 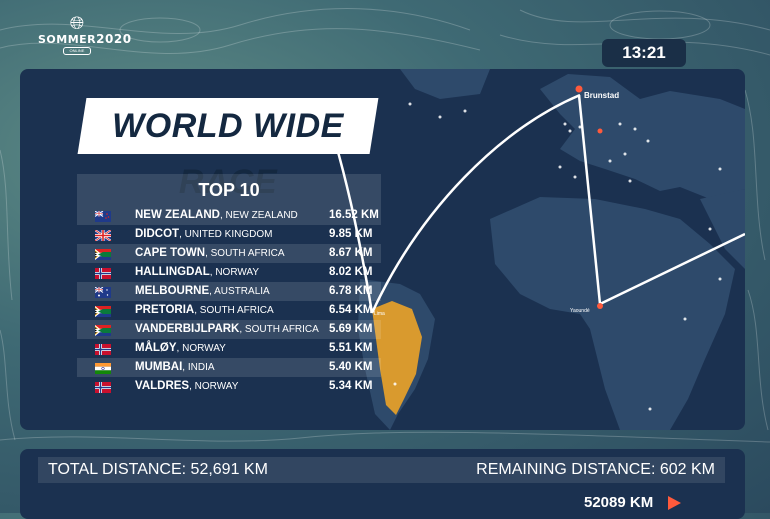 I want to click on europe-landmass, so click(x=642, y=136).